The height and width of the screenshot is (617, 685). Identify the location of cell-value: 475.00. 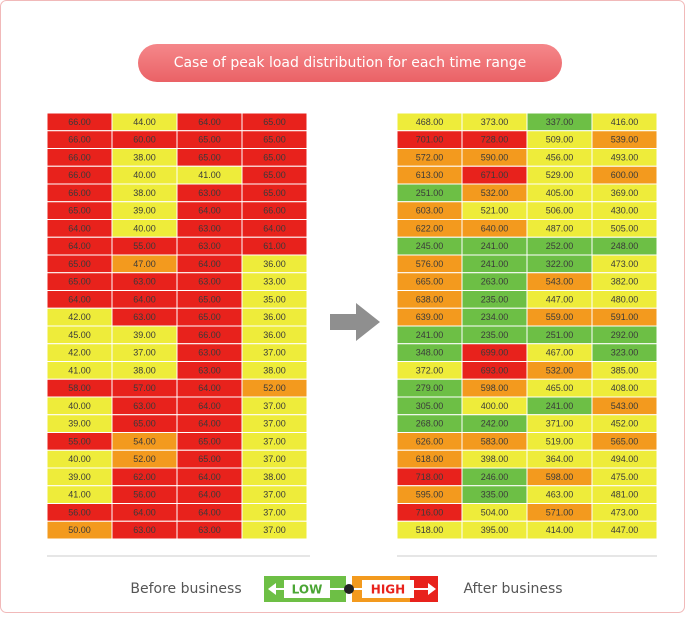
(625, 477).